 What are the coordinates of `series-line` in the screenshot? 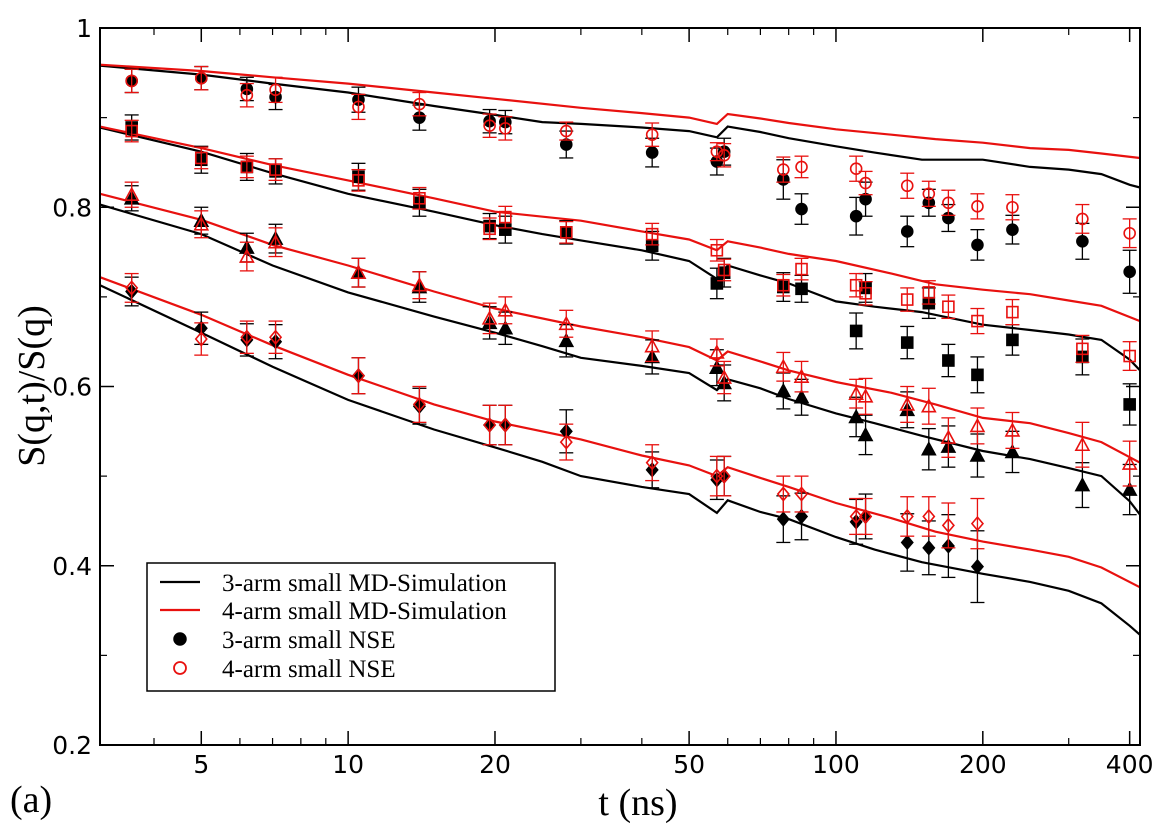 It's located at (620, 111).